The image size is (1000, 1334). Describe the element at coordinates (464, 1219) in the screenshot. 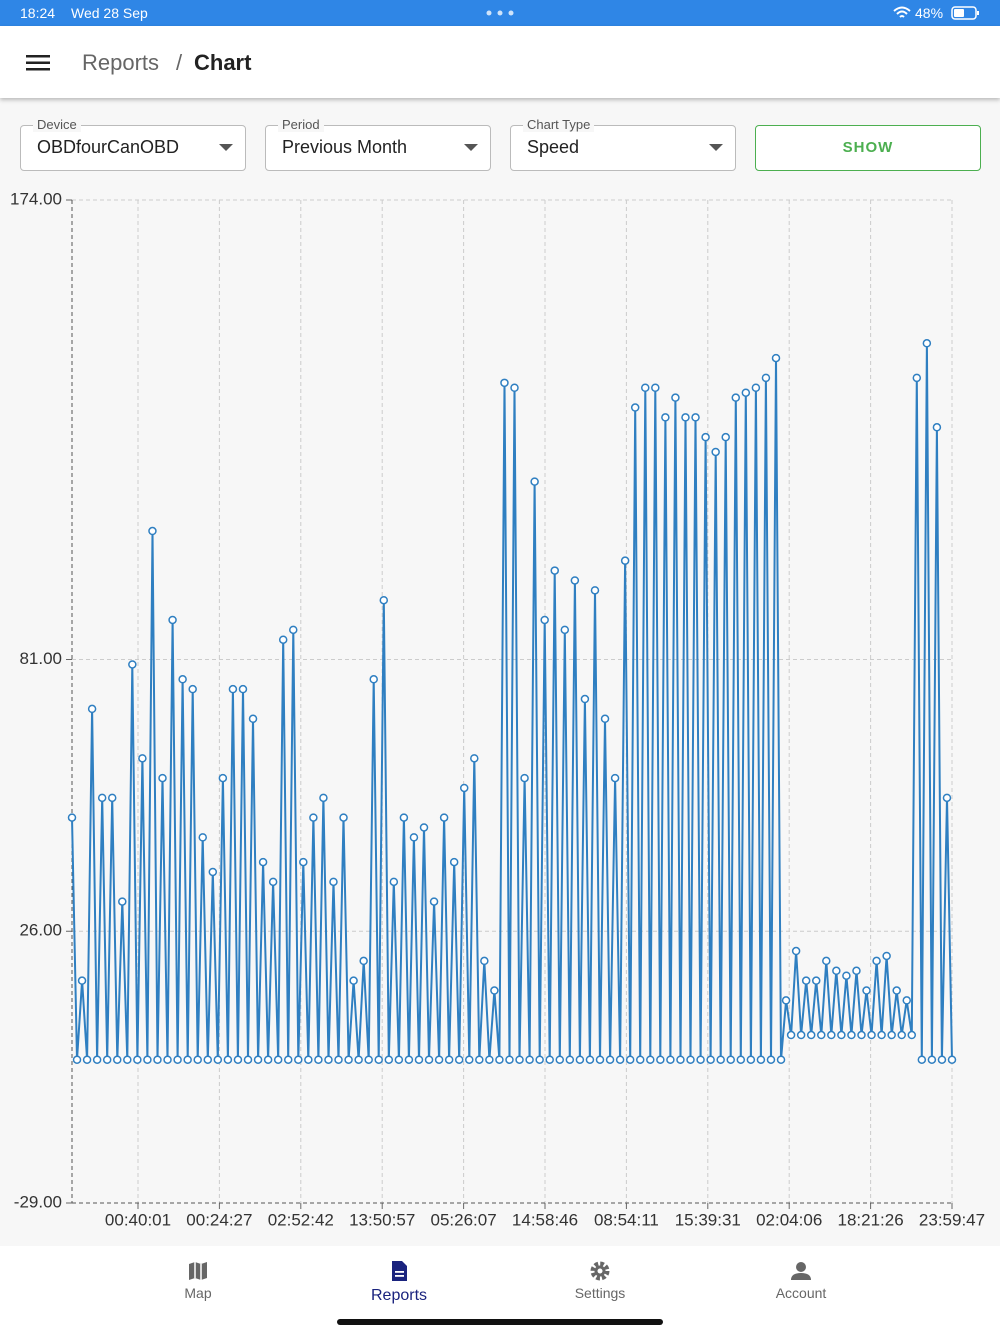

I see `x-tick-label: 05:26:07` at that location.